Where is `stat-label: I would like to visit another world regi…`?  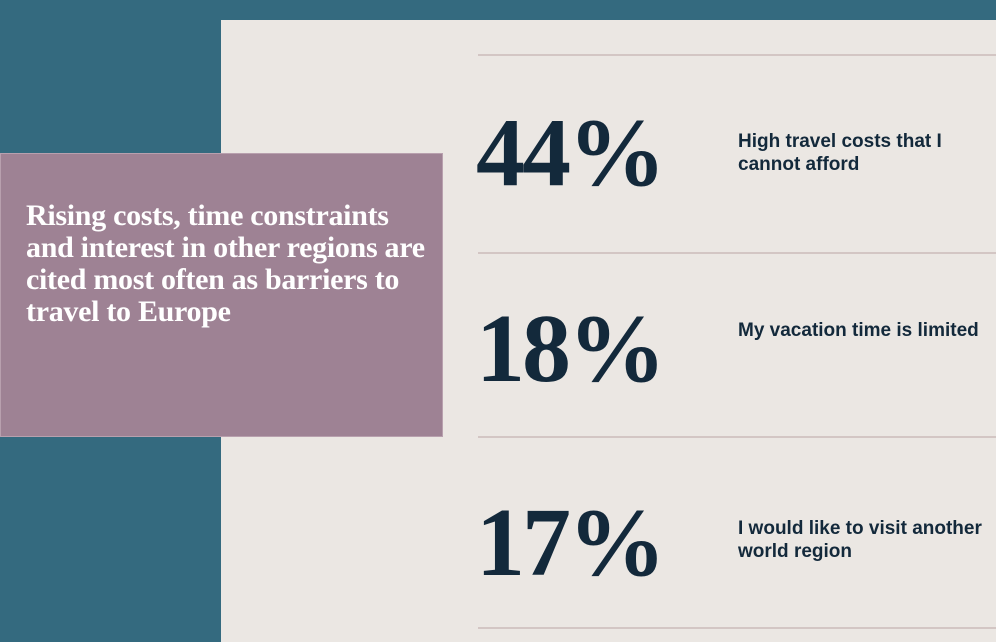 stat-label: I would like to visit another world regi… is located at coordinates (860, 540).